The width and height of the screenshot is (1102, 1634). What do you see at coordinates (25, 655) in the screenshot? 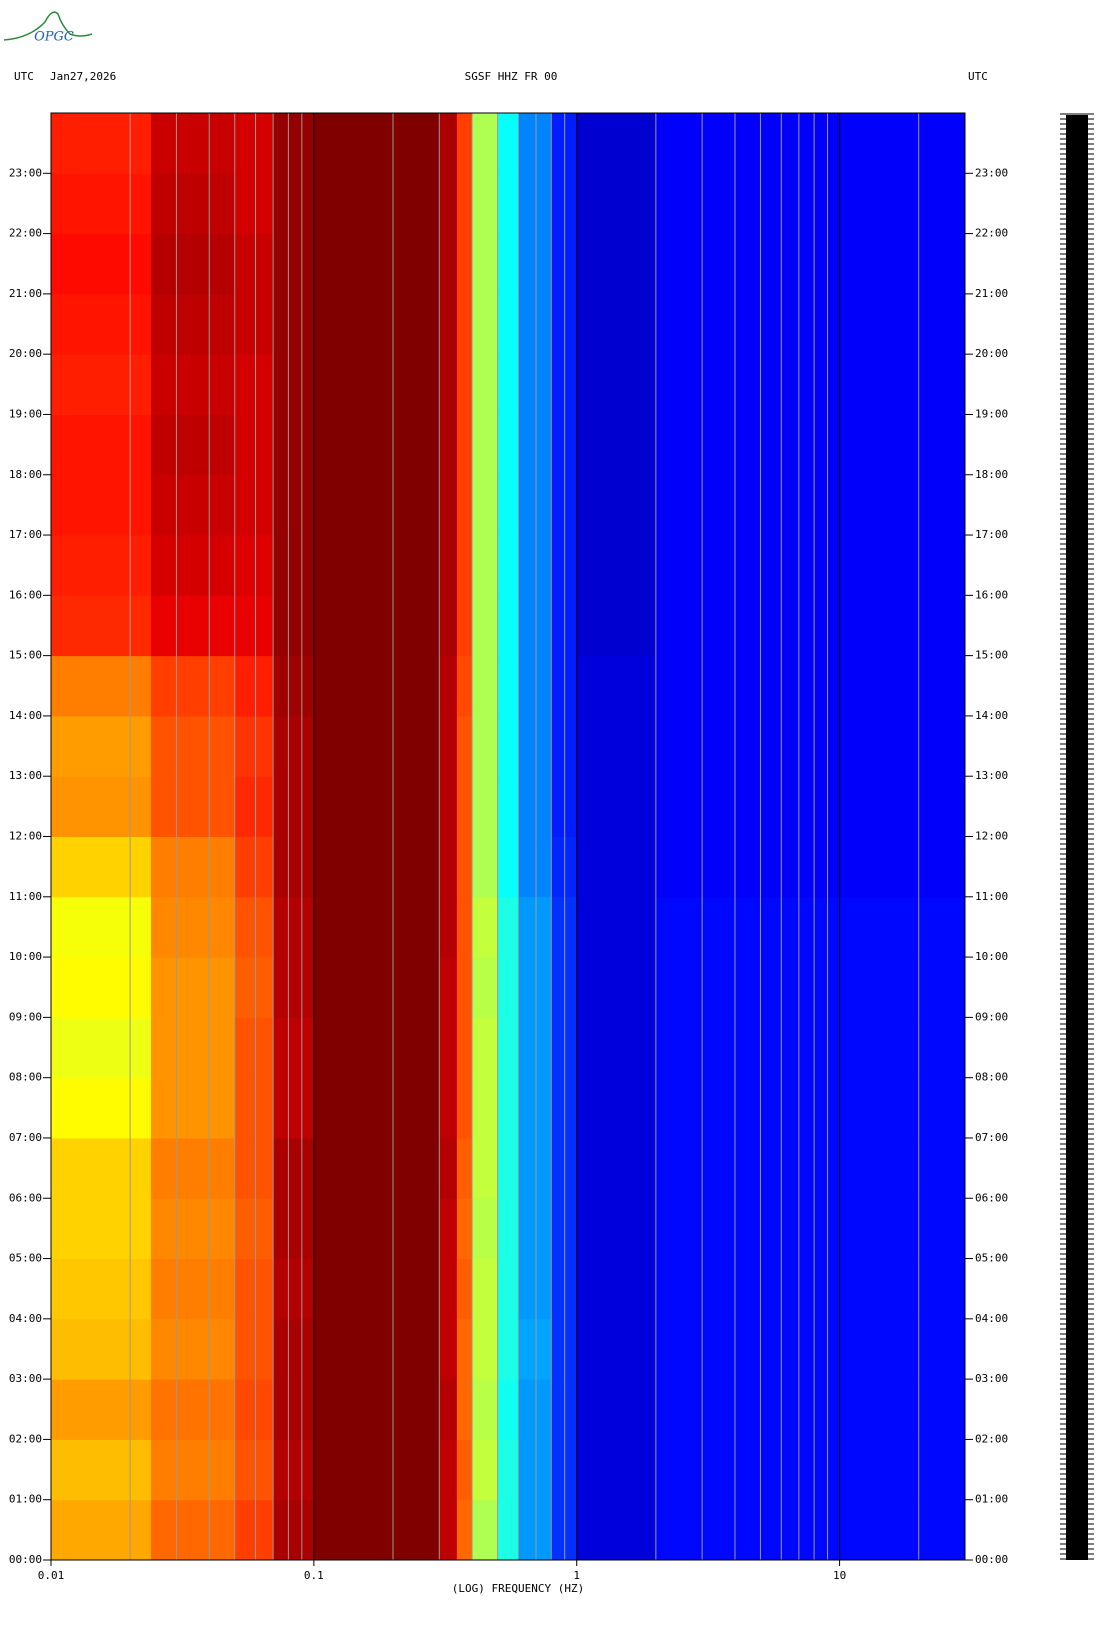
I see `y-tick-label: 15:00` at bounding box center [25, 655].